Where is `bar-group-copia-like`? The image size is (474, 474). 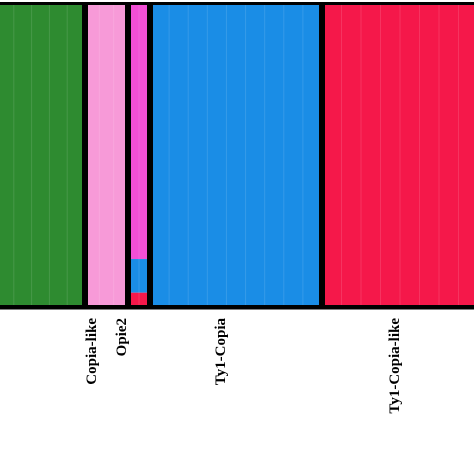 bar-group-copia-like is located at coordinates (106, 155).